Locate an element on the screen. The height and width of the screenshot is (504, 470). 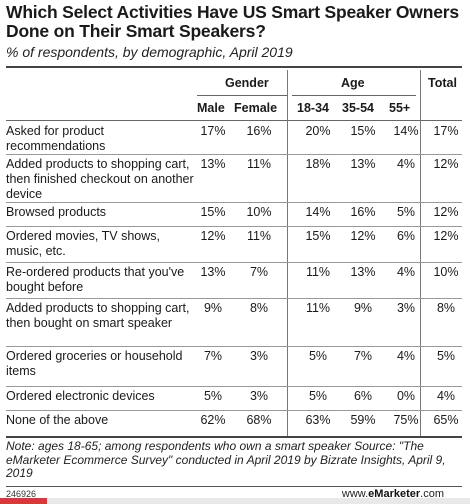
bottom-rule is located at coordinates (234, 437).